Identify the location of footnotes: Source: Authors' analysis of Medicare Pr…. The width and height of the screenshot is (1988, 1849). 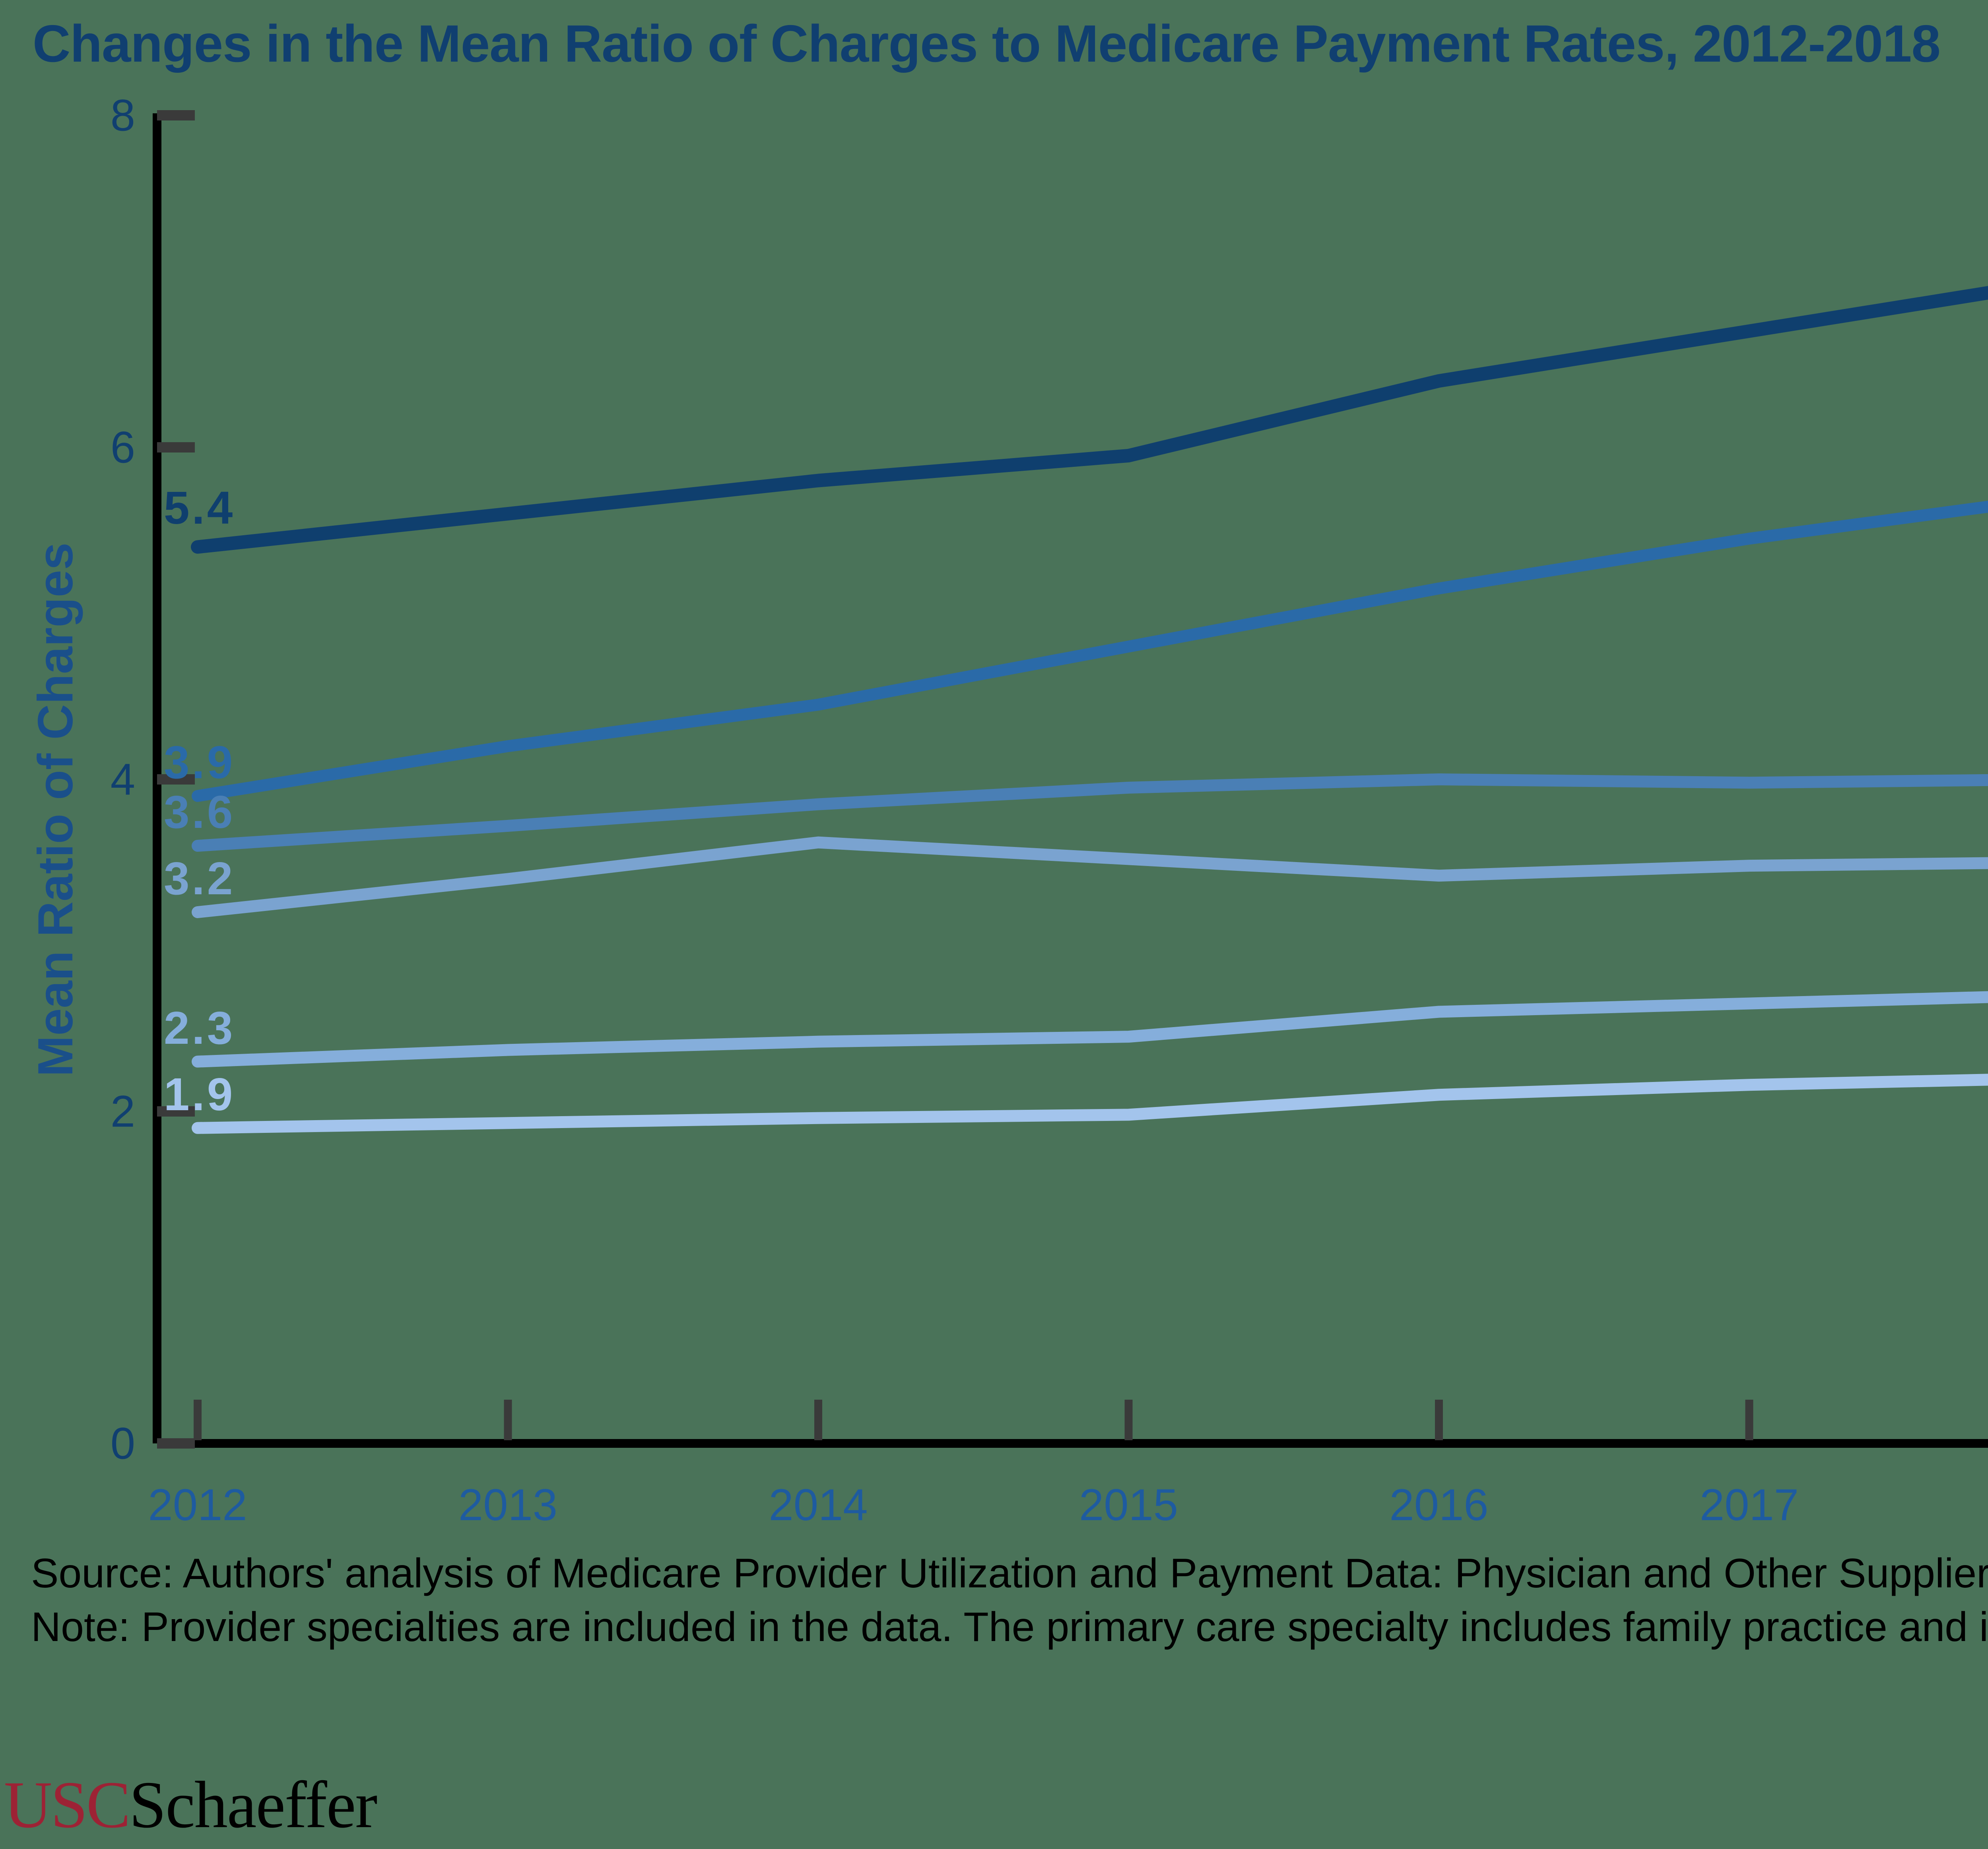
(1009, 1601).